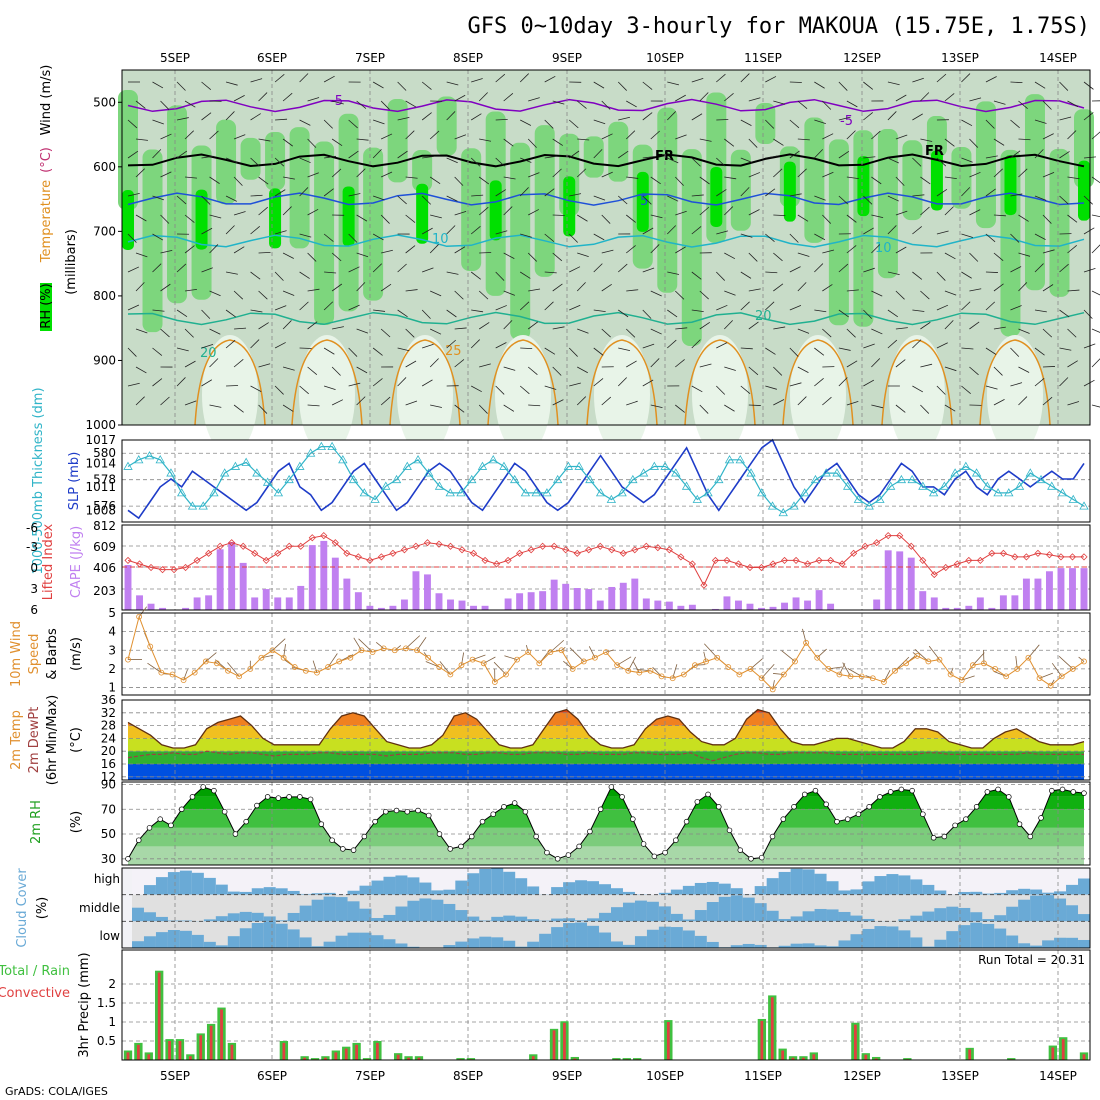 The height and width of the screenshot is (1100, 1100). Describe the element at coordinates (104, 506) in the screenshot. I see `thickness-tick-label: 576` at that location.